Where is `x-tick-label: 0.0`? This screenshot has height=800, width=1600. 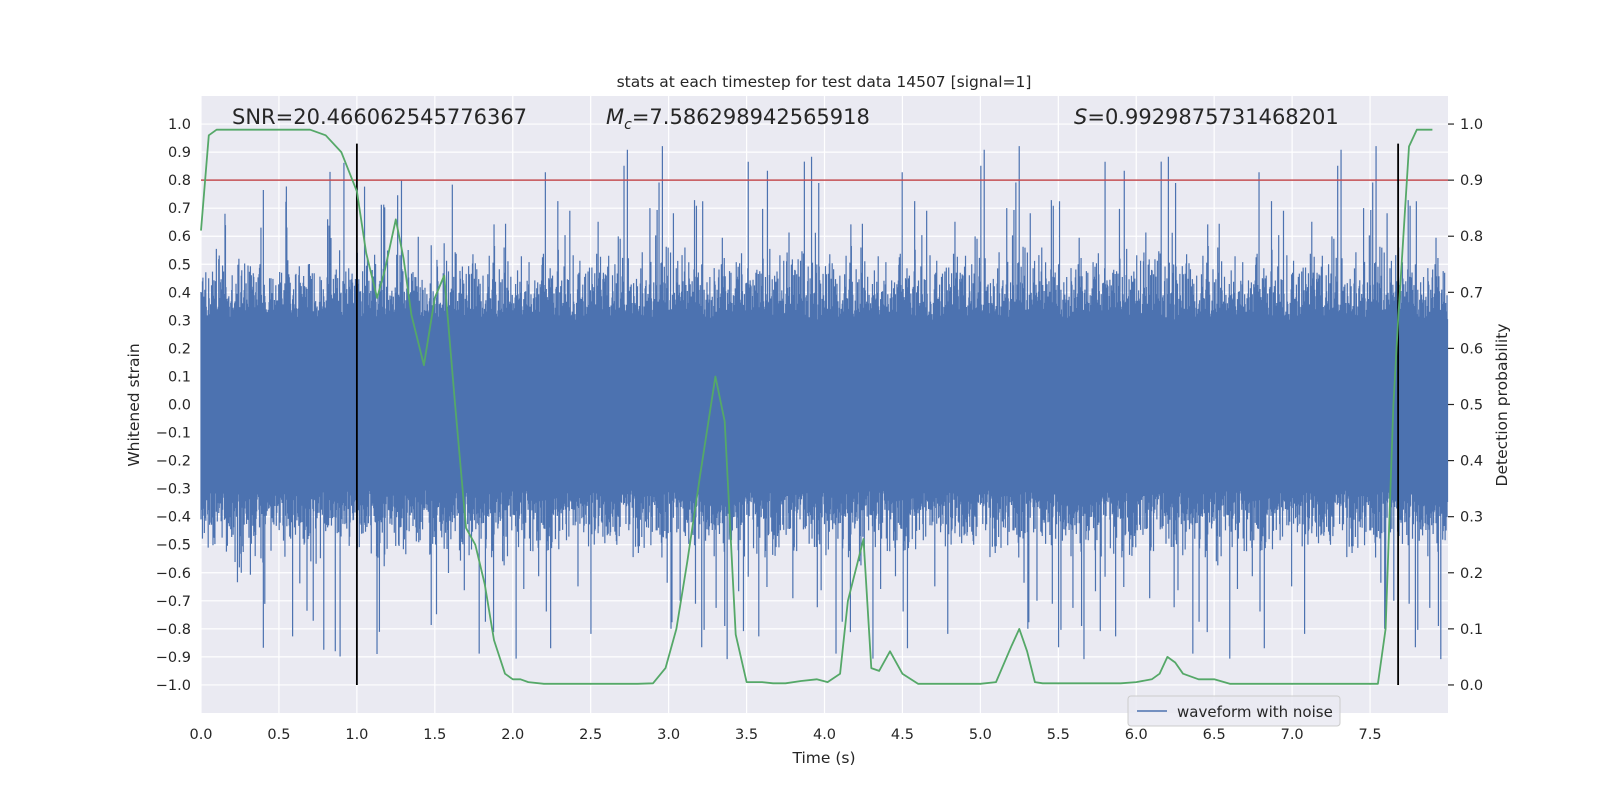
x-tick-label: 0.0 is located at coordinates (200, 735).